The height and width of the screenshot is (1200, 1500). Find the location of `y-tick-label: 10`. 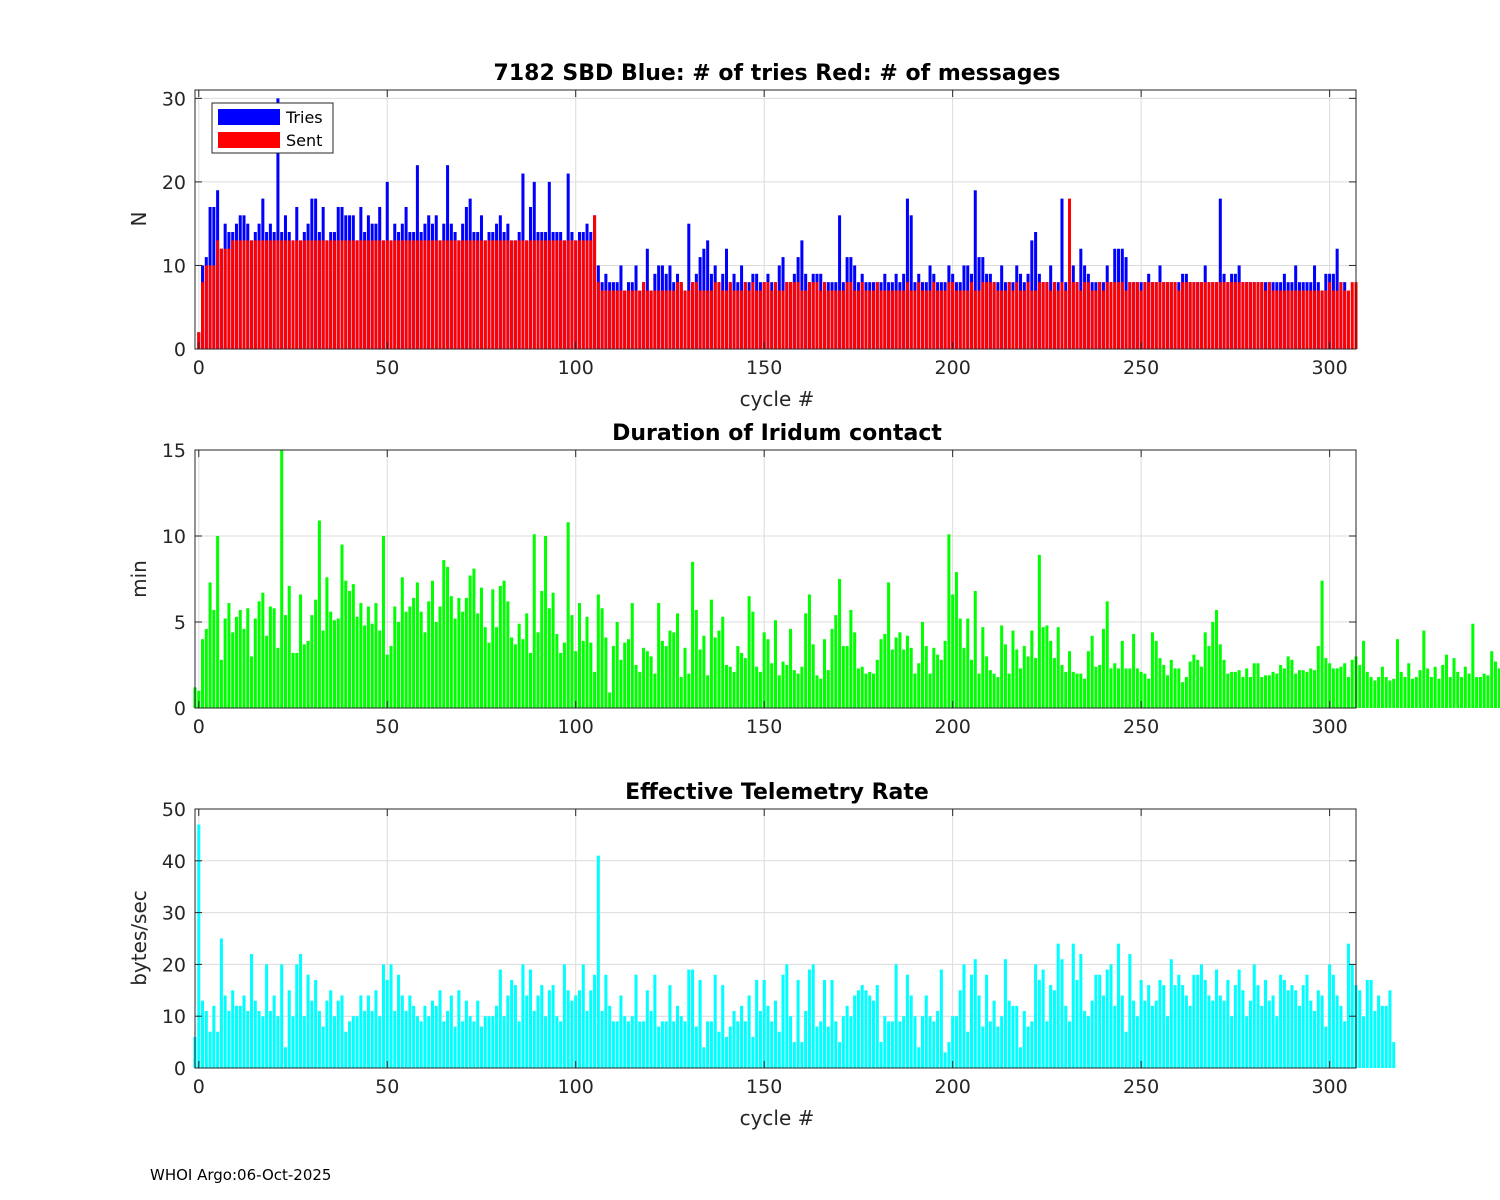

y-tick-label: 10 is located at coordinates (174, 537).